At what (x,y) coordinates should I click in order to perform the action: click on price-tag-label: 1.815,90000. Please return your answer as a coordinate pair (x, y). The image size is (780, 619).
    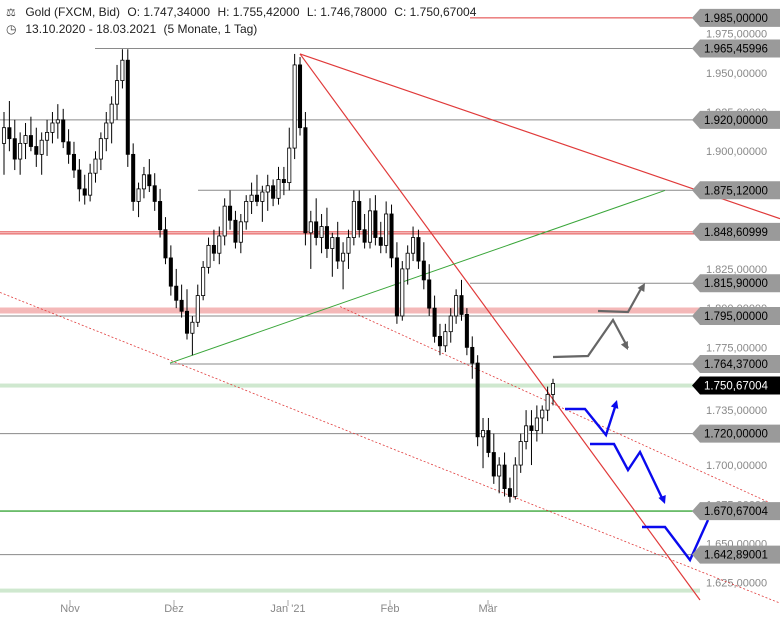
    Looking at the image, I should click on (736, 284).